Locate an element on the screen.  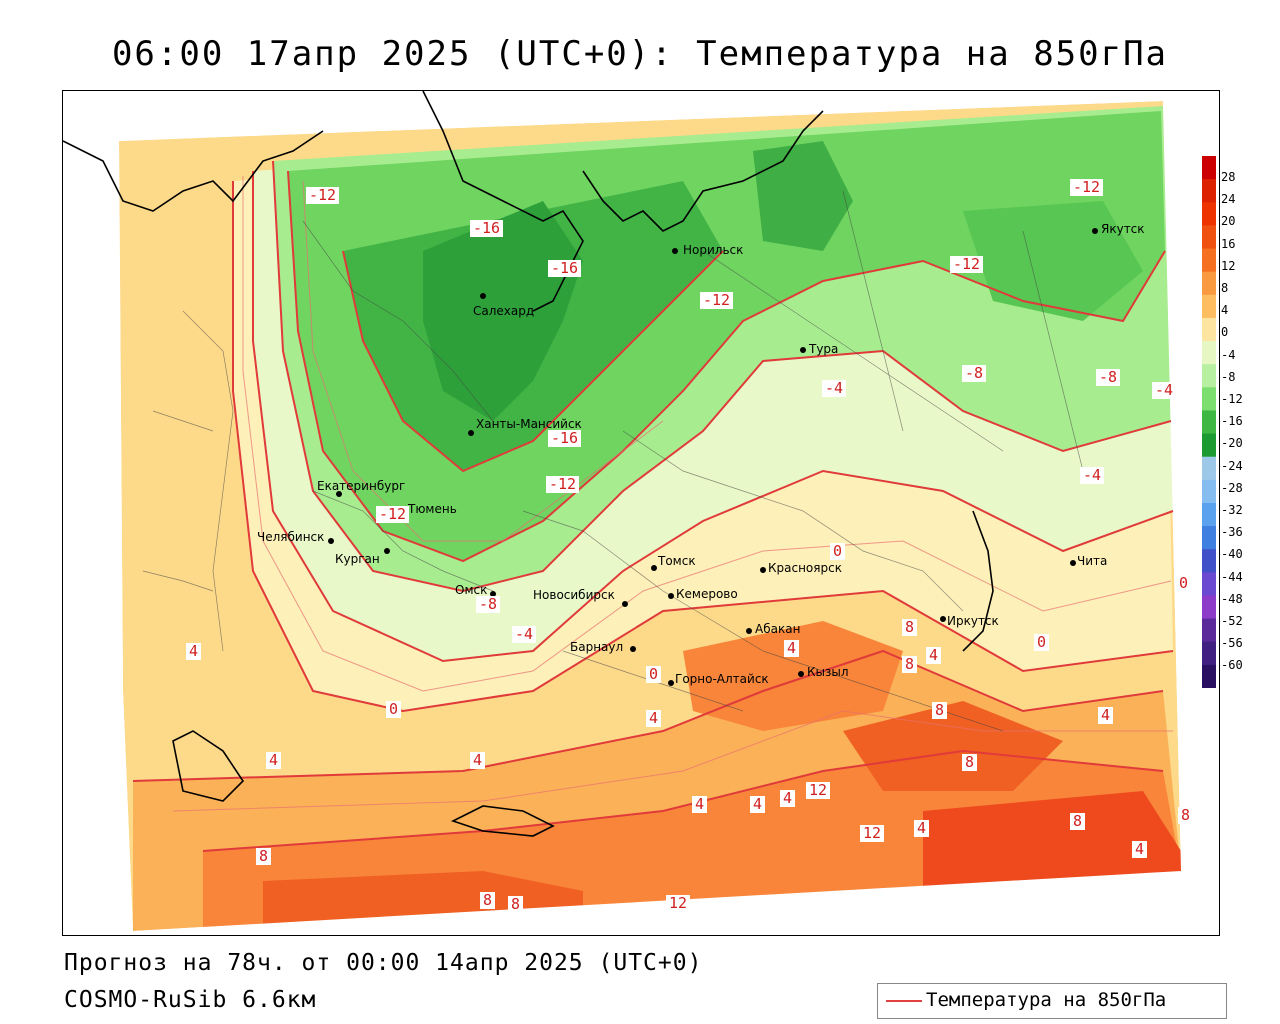
color-scale is located at coordinates (1209, 422).